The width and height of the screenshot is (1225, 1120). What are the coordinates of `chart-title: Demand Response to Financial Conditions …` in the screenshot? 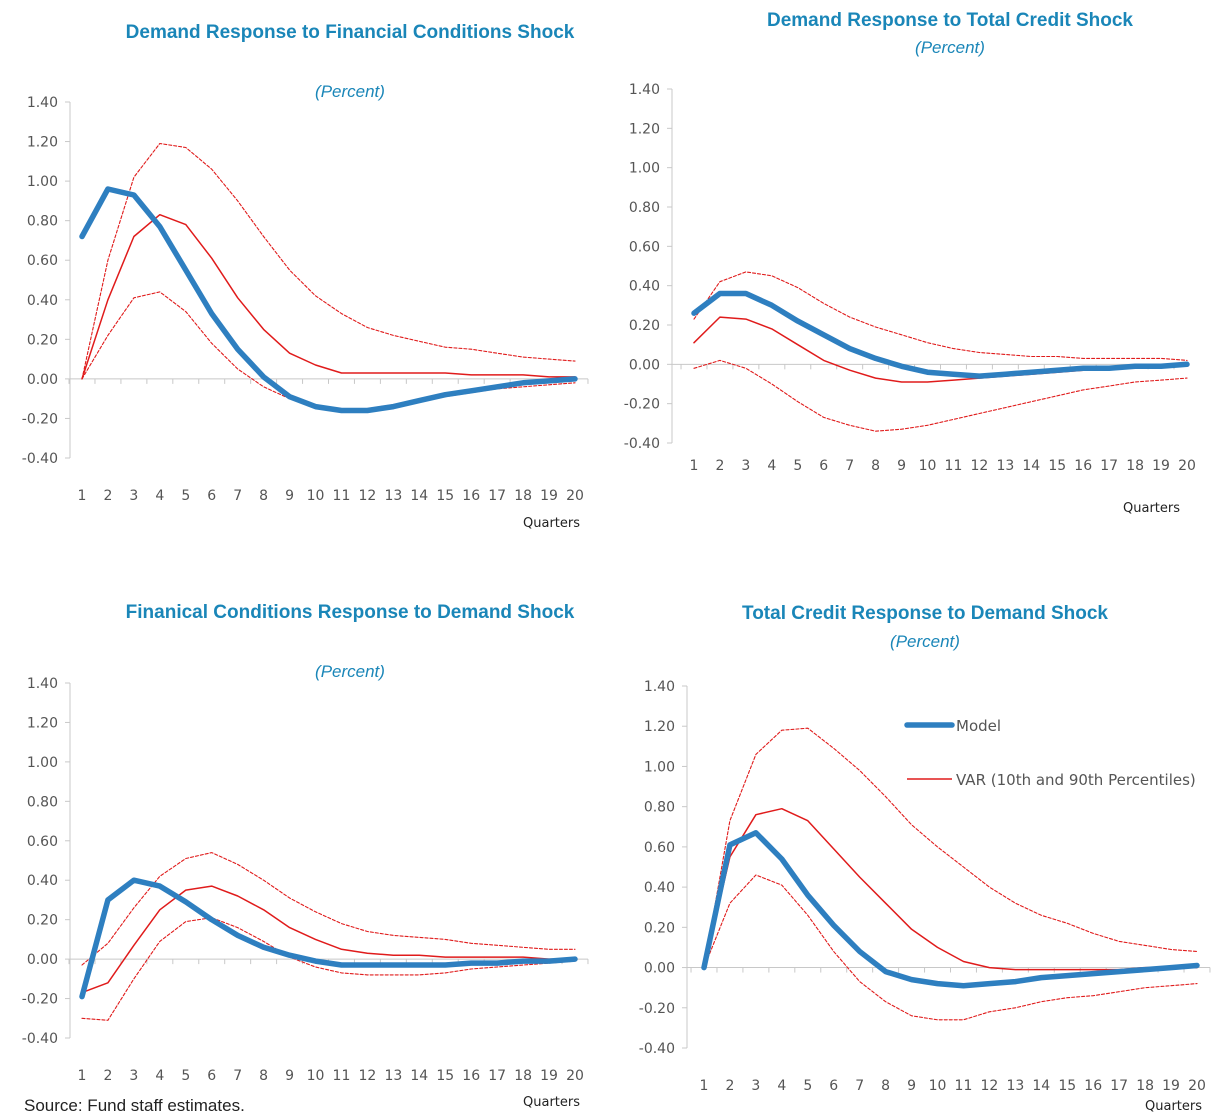 It's located at (350, 32).